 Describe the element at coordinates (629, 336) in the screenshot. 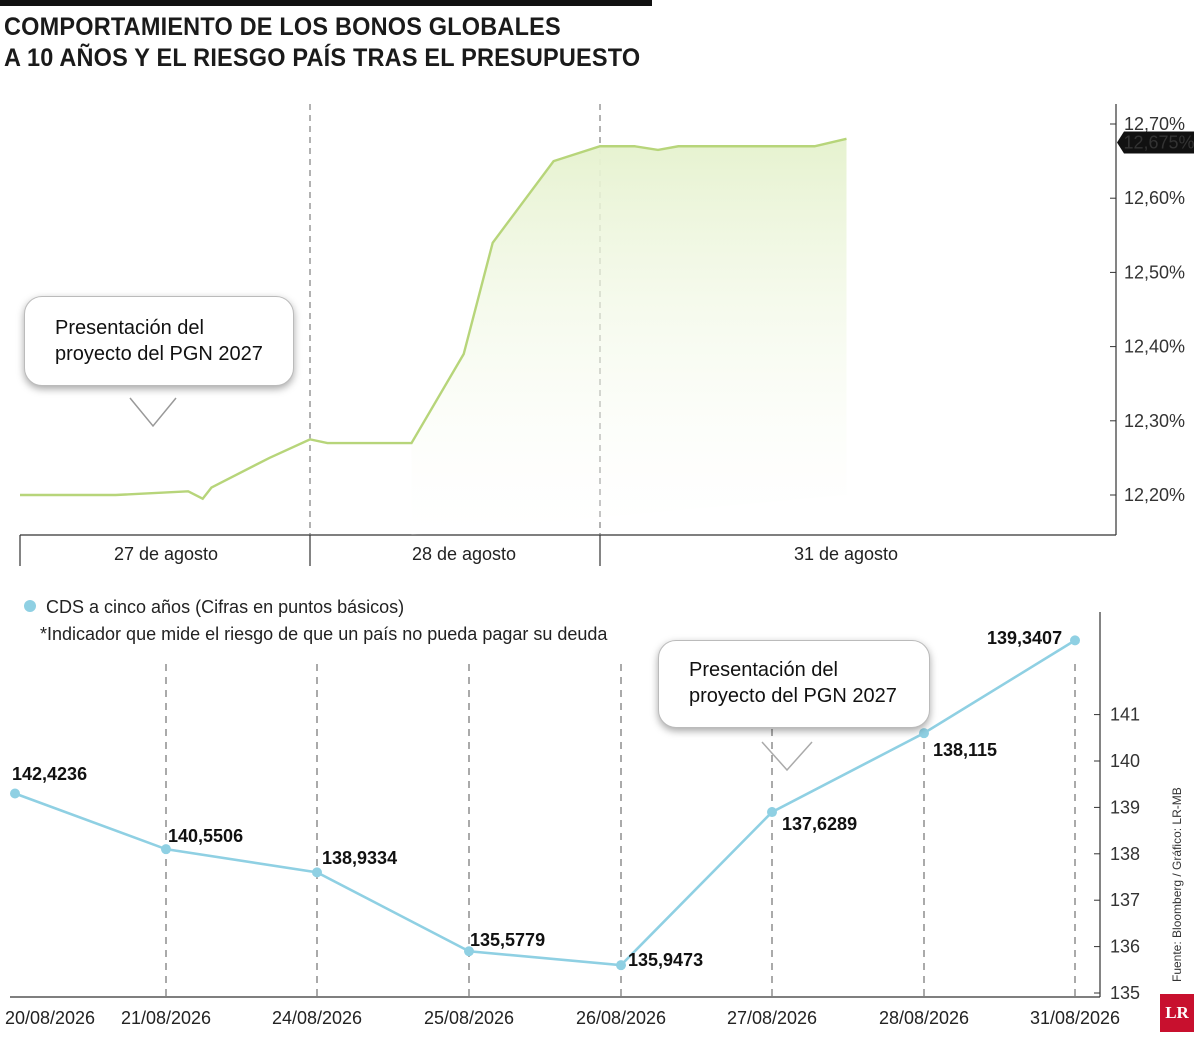

I see `bond-area-fill` at that location.